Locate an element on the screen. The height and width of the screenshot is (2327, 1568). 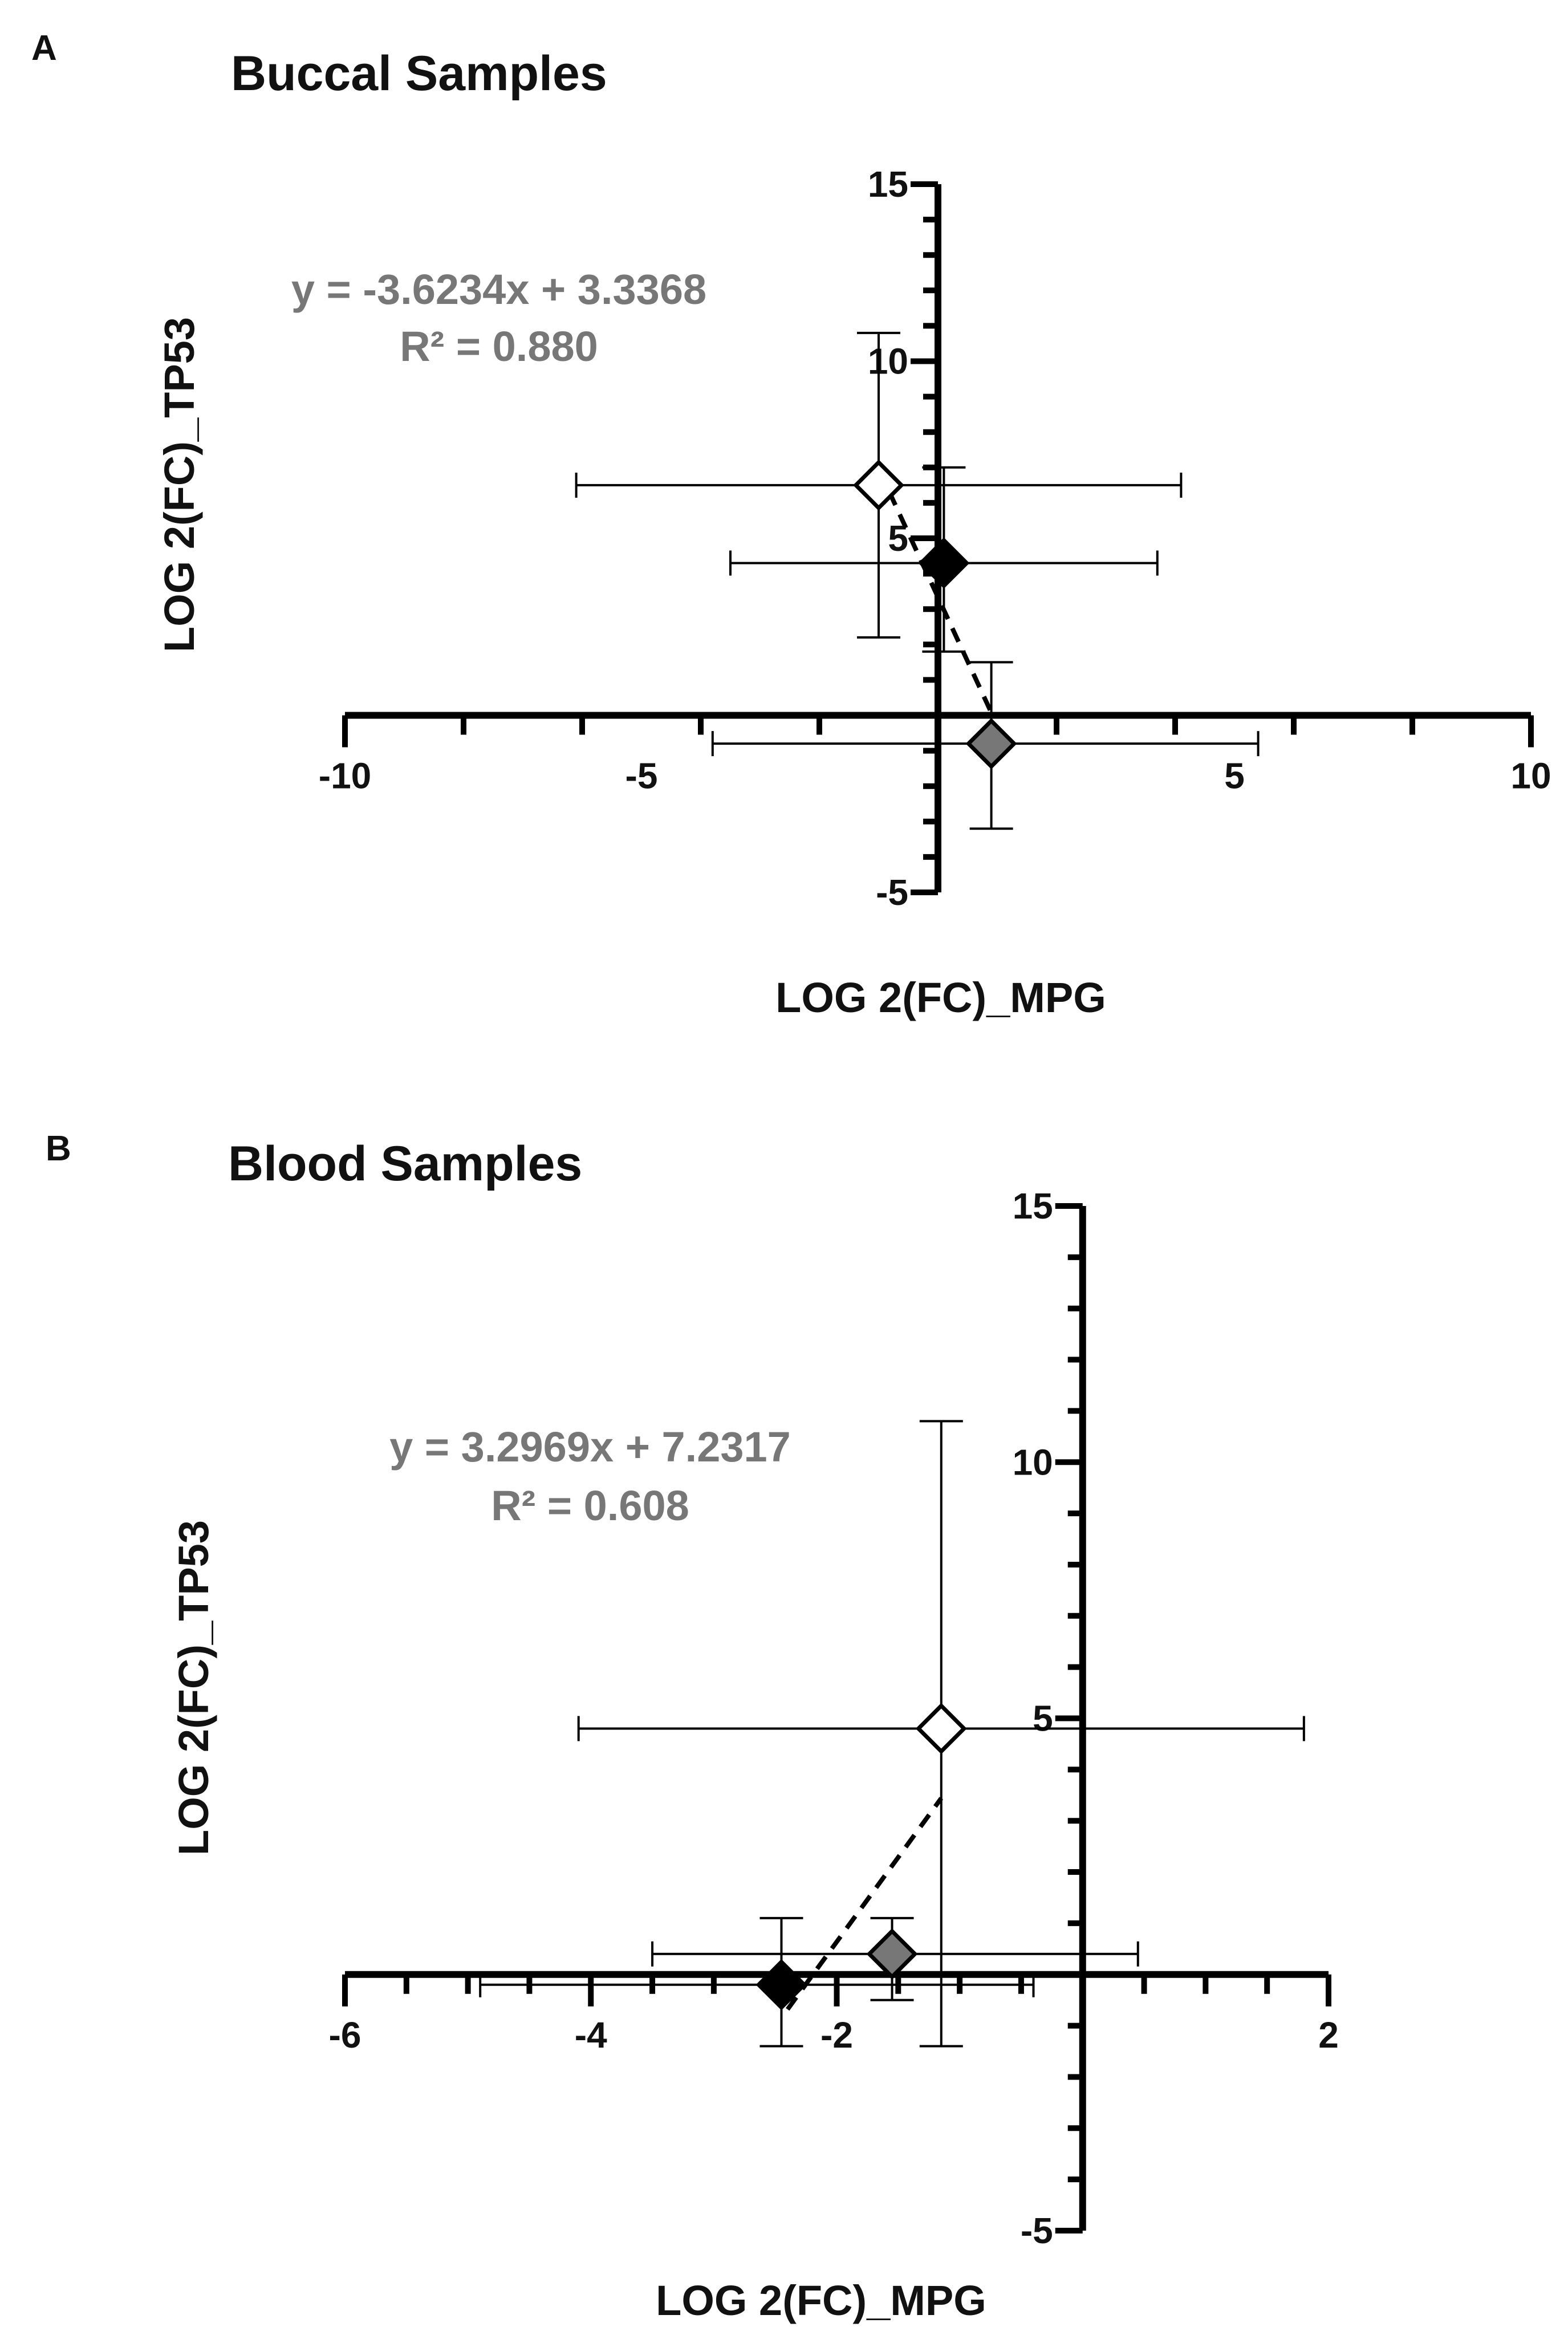
x-tick-label: -2 is located at coordinates (837, 2035).